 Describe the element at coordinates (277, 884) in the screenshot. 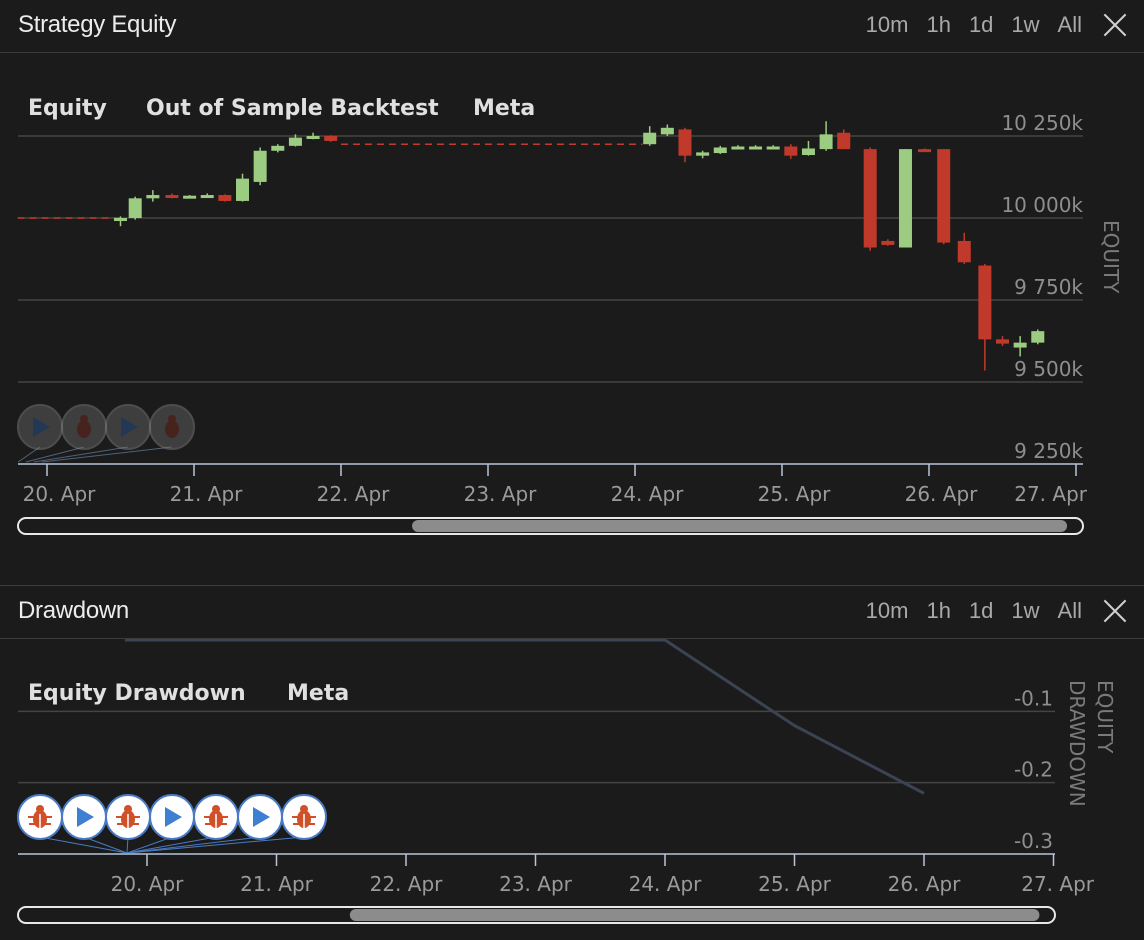

I see `drawdown-x-tick-label: 21. Apr` at that location.